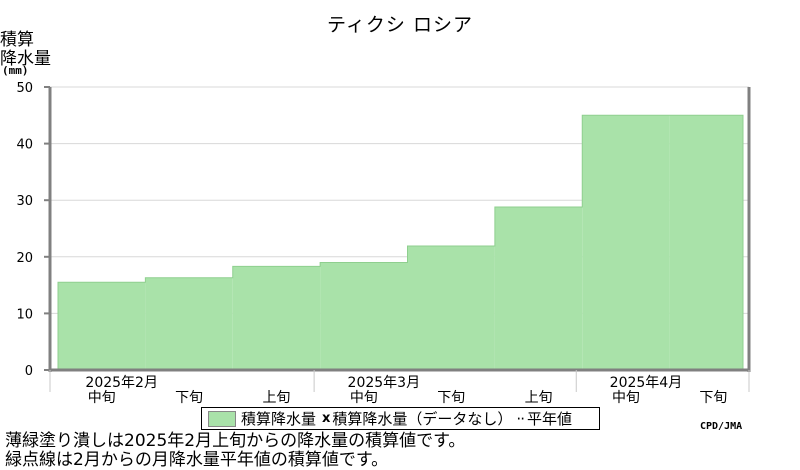 Image resolution: width=800 pixels, height=470 pixels. I want to click on y-axis-unit: (mm), so click(15, 70).